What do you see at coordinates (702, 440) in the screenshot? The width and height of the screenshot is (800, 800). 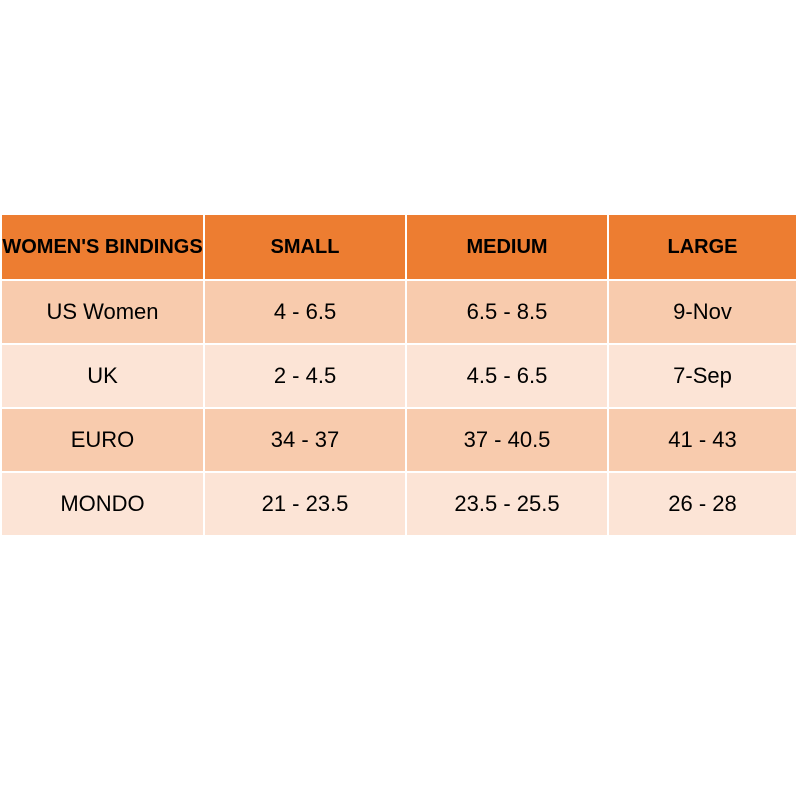 I see `cell-euro-large: 41 - 43` at bounding box center [702, 440].